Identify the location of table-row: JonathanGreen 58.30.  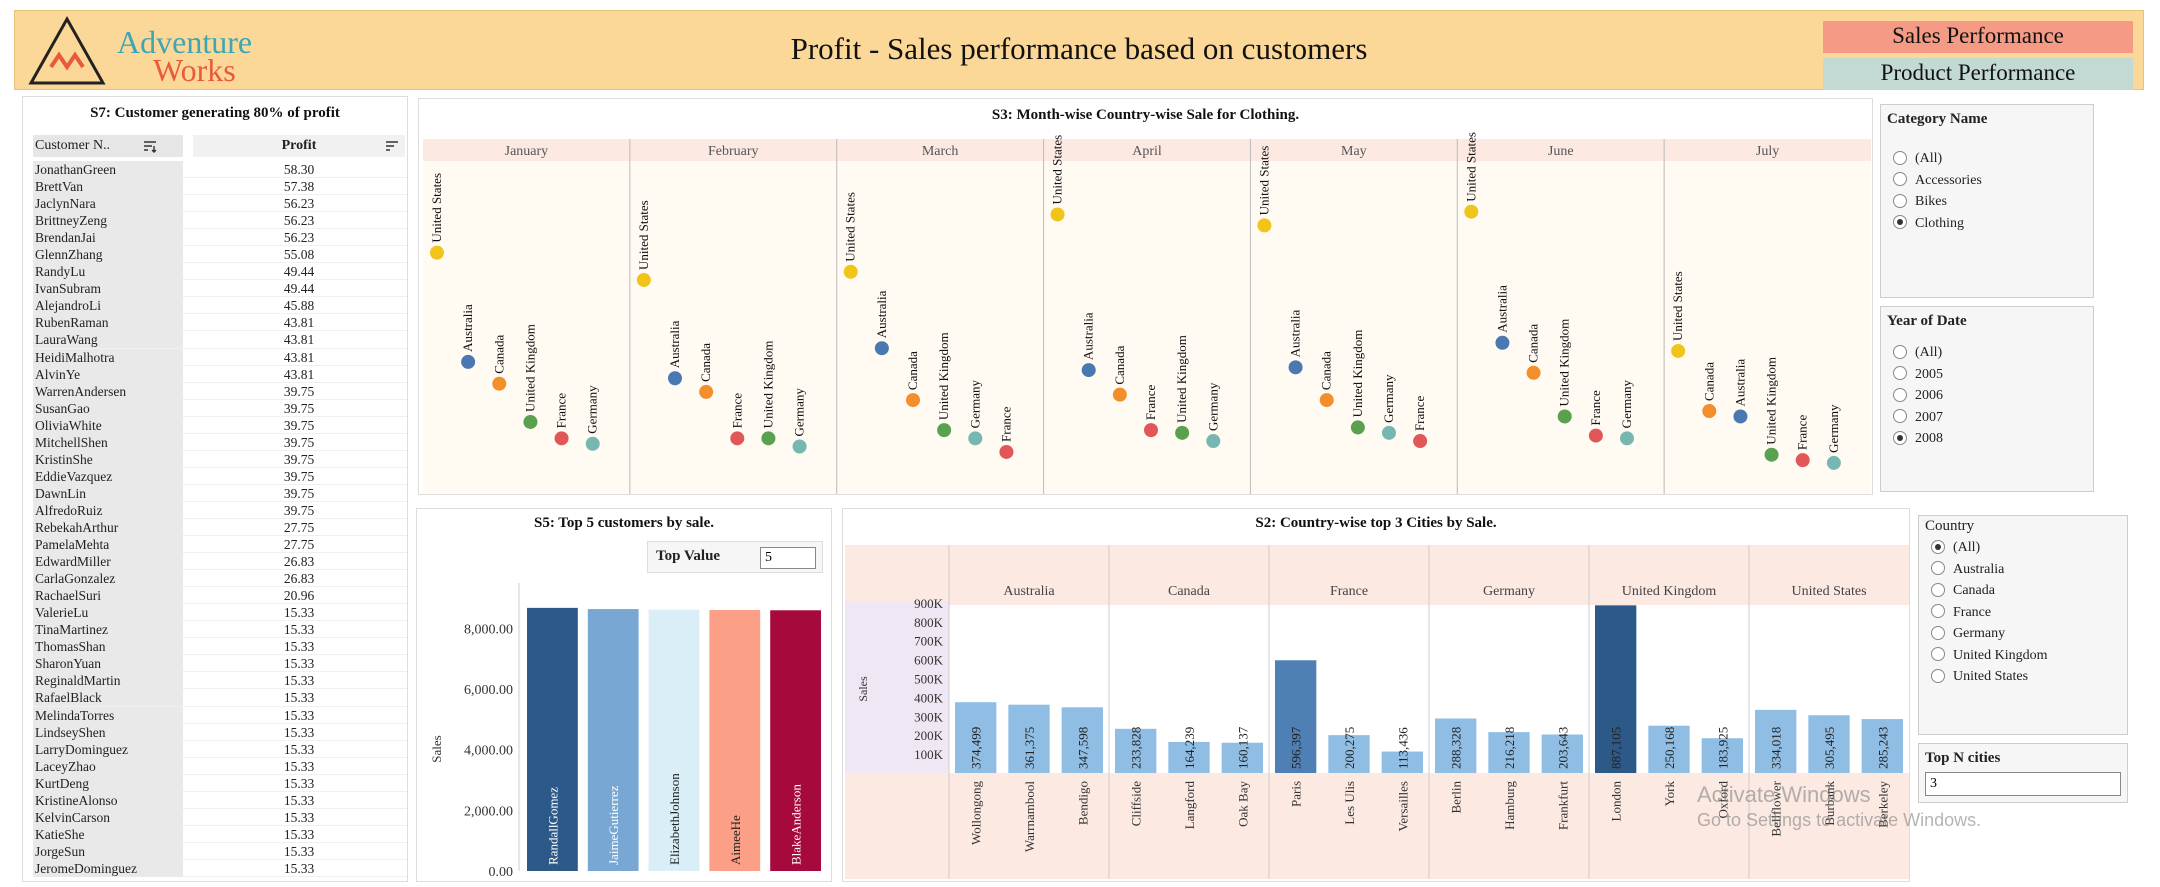
(220, 170).